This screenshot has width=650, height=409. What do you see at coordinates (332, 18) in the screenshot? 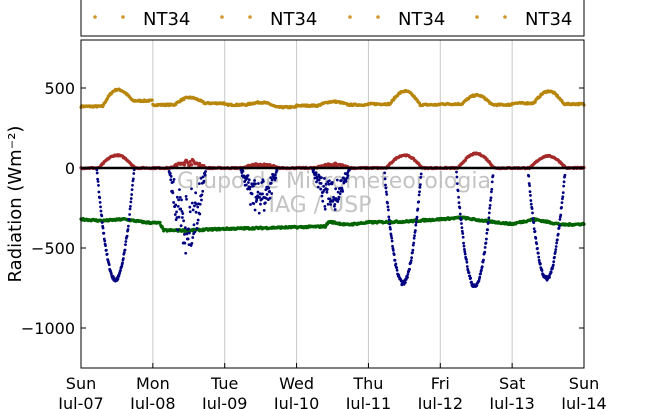
I see `legend-frame` at bounding box center [332, 18].